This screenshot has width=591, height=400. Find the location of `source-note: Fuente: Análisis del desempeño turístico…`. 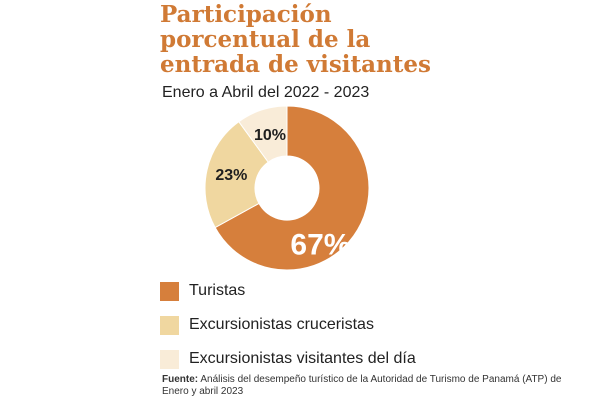

source-note: Fuente: Análisis del desempeño turístico… is located at coordinates (372, 386).